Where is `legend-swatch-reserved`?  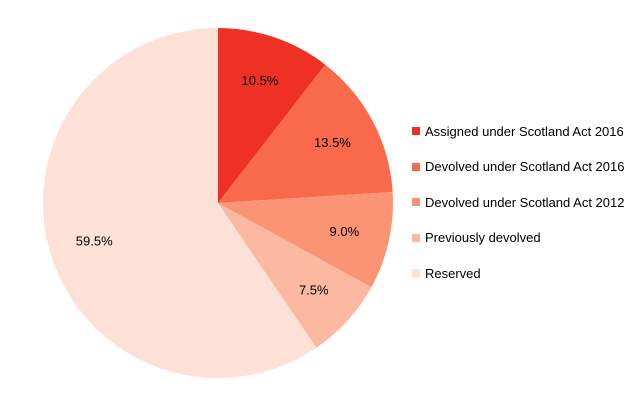
legend-swatch-reserved is located at coordinates (416, 273).